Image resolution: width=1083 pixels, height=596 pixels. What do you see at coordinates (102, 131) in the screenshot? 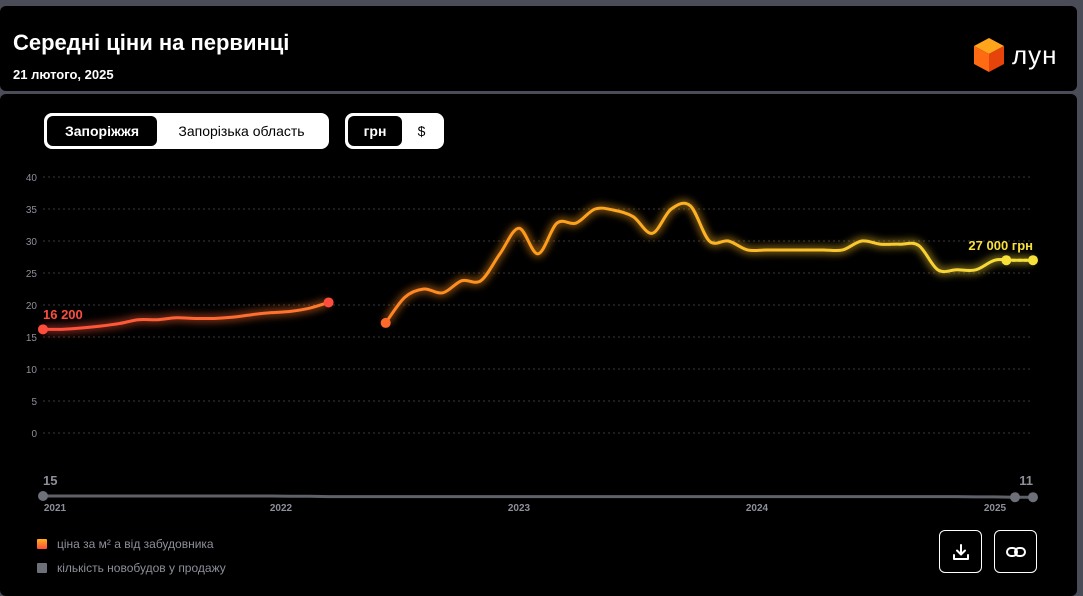
I see `region-option-city: Запоріжжя` at bounding box center [102, 131].